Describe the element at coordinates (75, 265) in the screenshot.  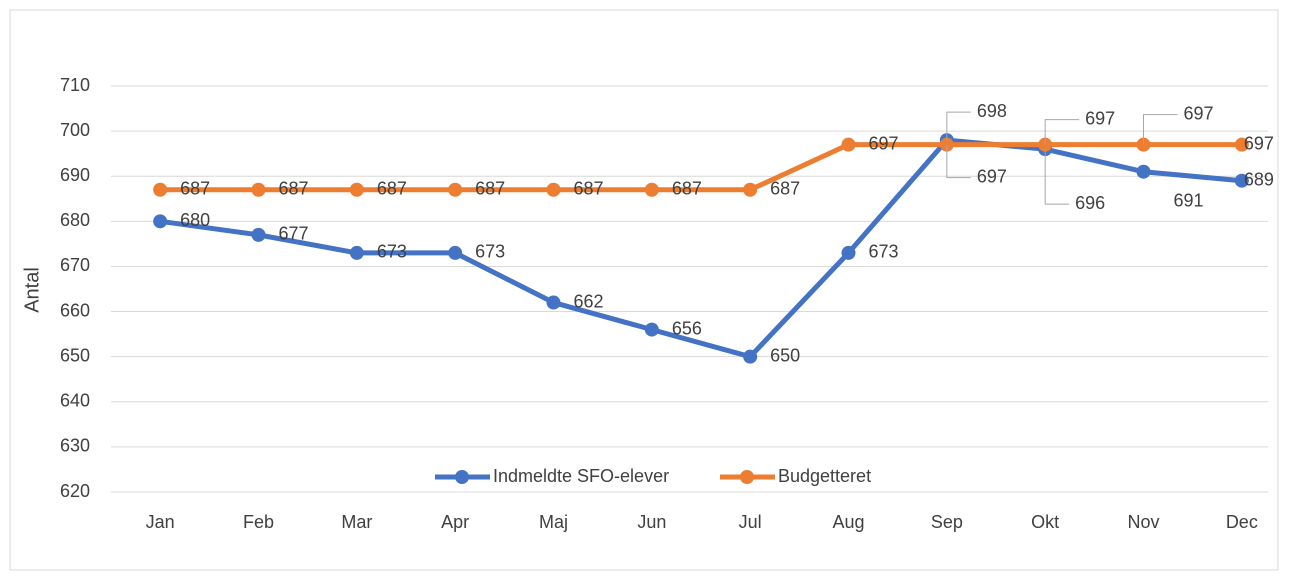
I see `y-tick-label: 670` at that location.